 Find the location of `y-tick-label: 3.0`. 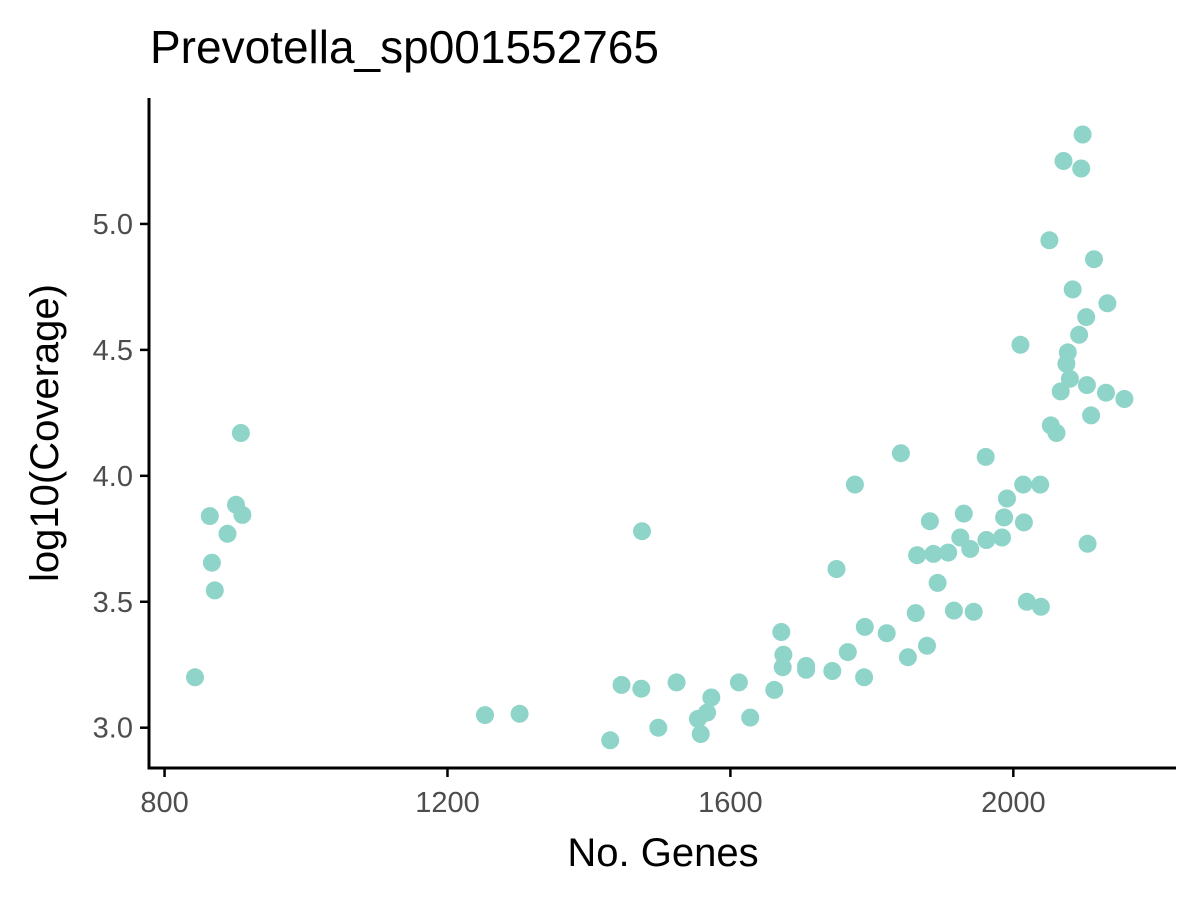

y-tick-label: 3.0 is located at coordinates (113, 729).